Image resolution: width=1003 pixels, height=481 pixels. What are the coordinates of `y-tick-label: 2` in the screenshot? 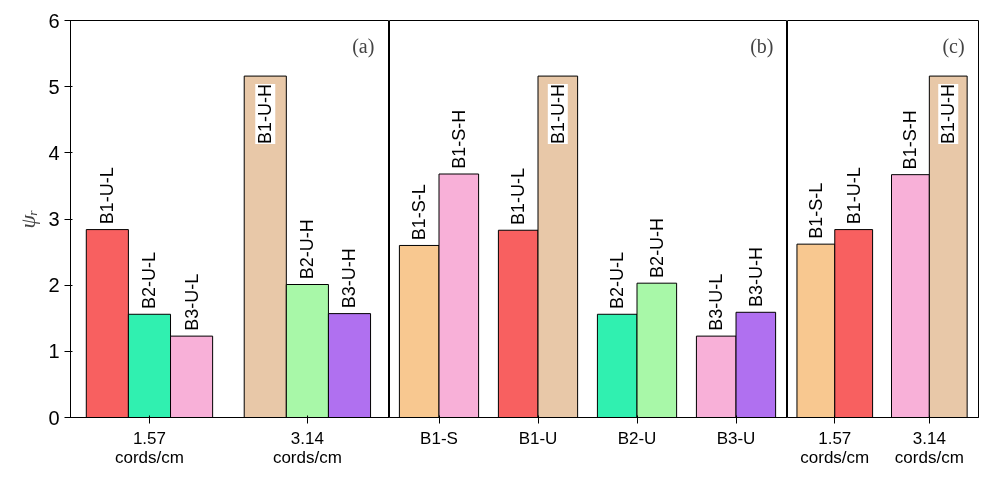 It's located at (54, 285).